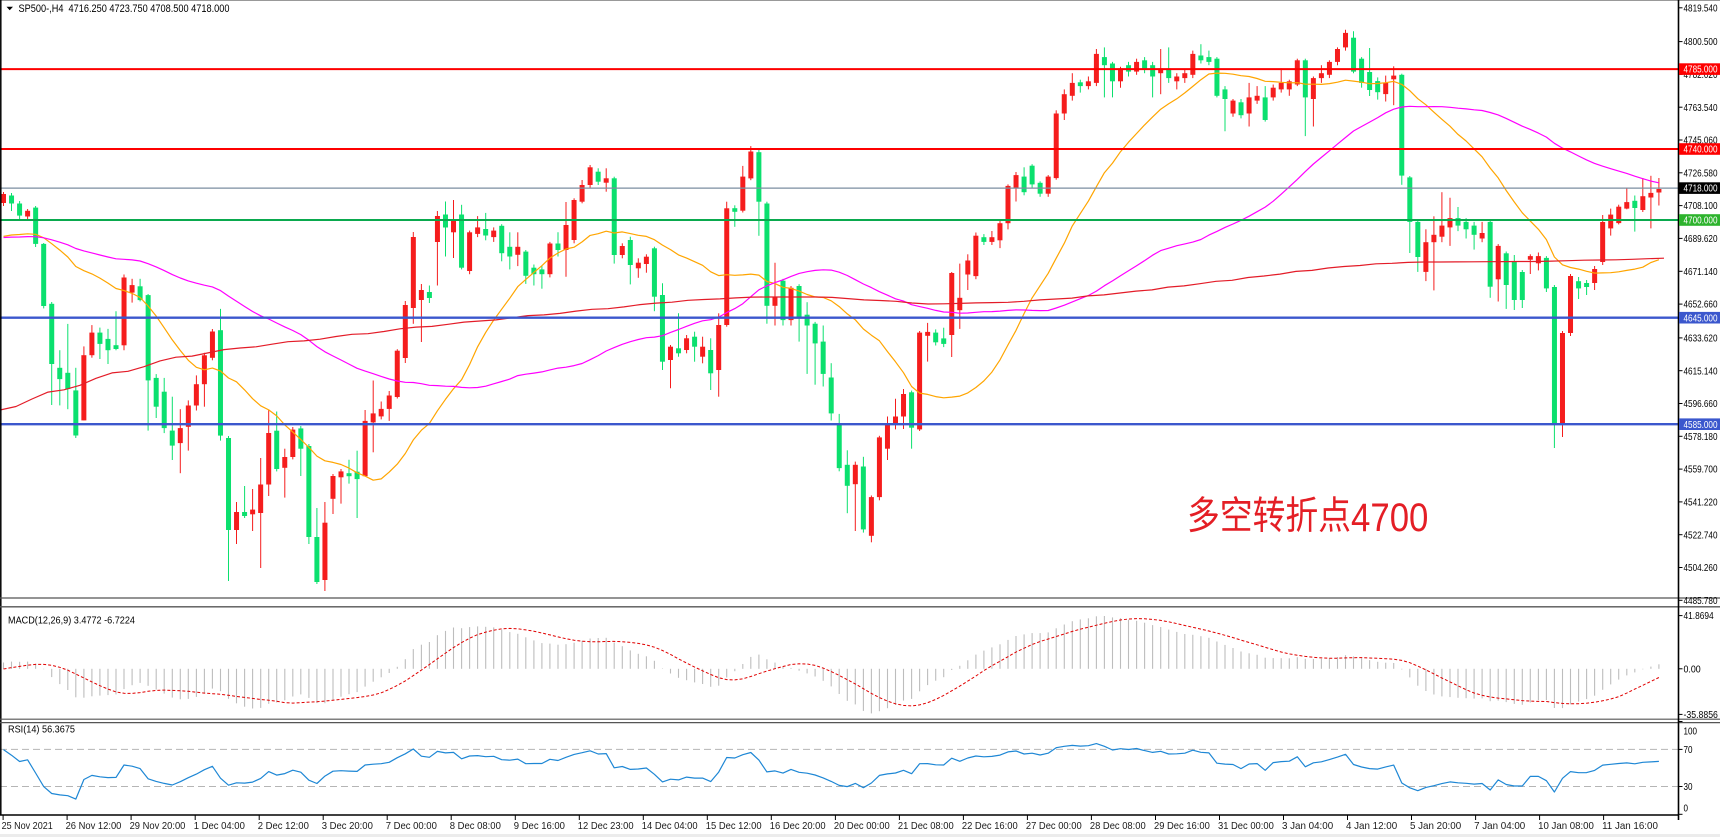  I want to click on svg-text: 100, so click(1691, 732).